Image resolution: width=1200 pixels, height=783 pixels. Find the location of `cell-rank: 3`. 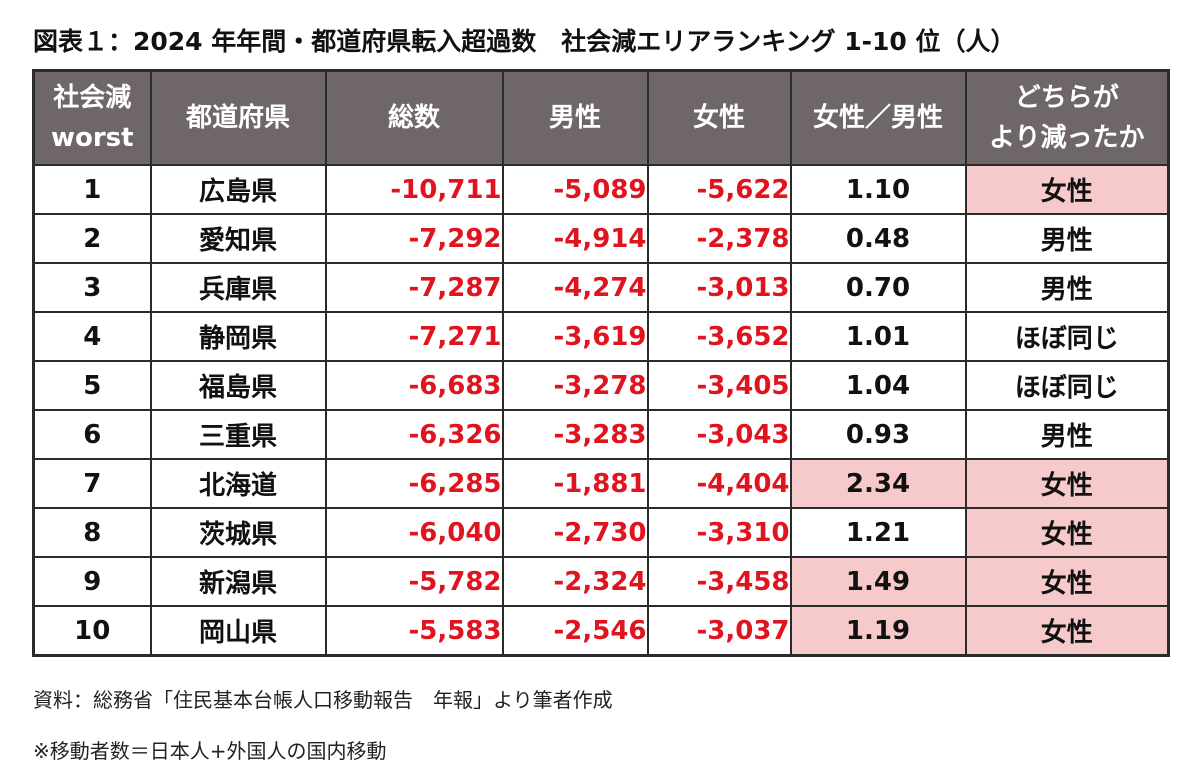

cell-rank: 3 is located at coordinates (92, 287).